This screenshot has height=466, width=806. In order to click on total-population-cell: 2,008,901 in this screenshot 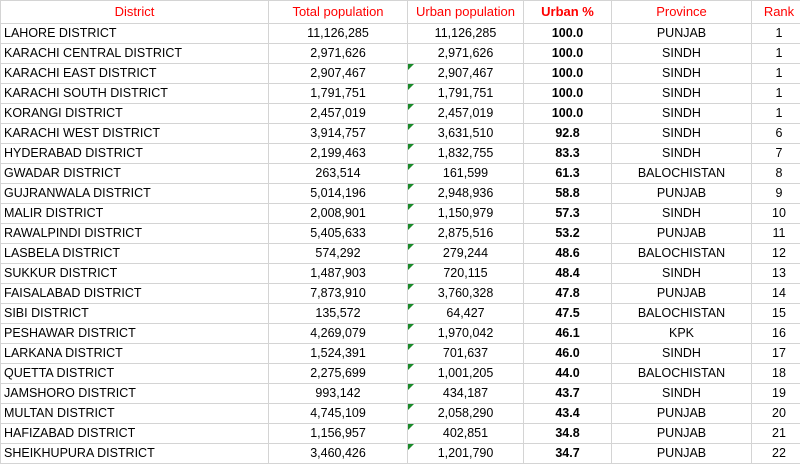, I will do `click(338, 213)`.